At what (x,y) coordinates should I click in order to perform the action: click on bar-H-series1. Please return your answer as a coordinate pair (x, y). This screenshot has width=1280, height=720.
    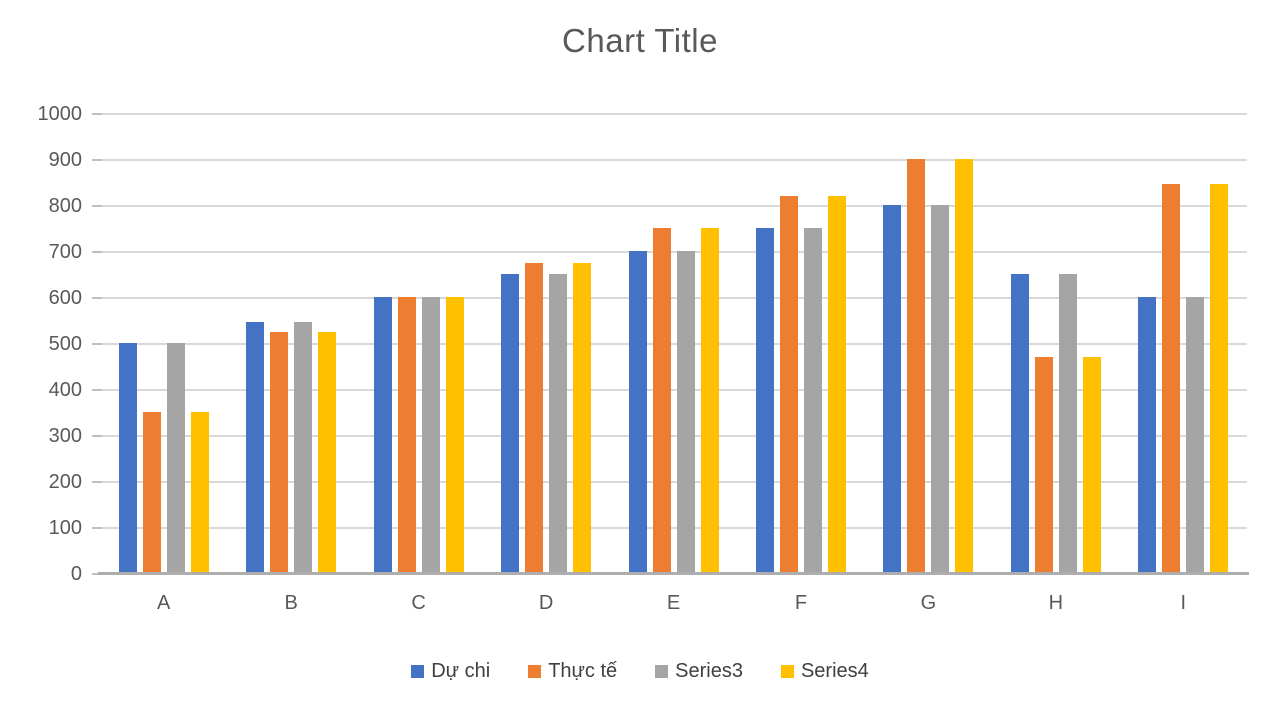
    Looking at the image, I should click on (1019, 423).